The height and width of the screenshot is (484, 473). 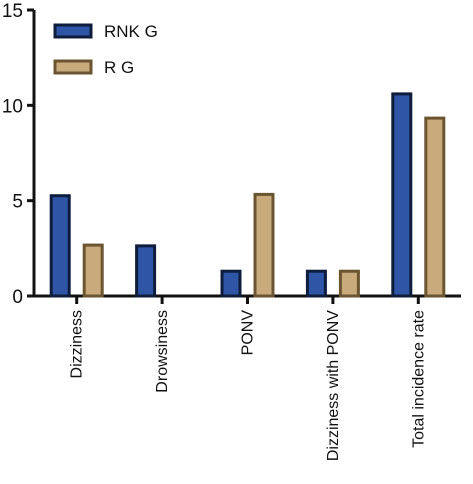 What do you see at coordinates (119, 67) in the screenshot?
I see `legend-label: R G` at bounding box center [119, 67].